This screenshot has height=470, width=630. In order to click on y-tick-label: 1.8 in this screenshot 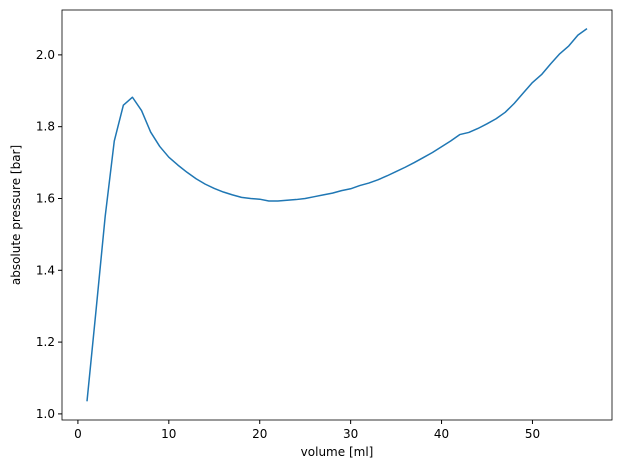, I will do `click(45, 127)`.